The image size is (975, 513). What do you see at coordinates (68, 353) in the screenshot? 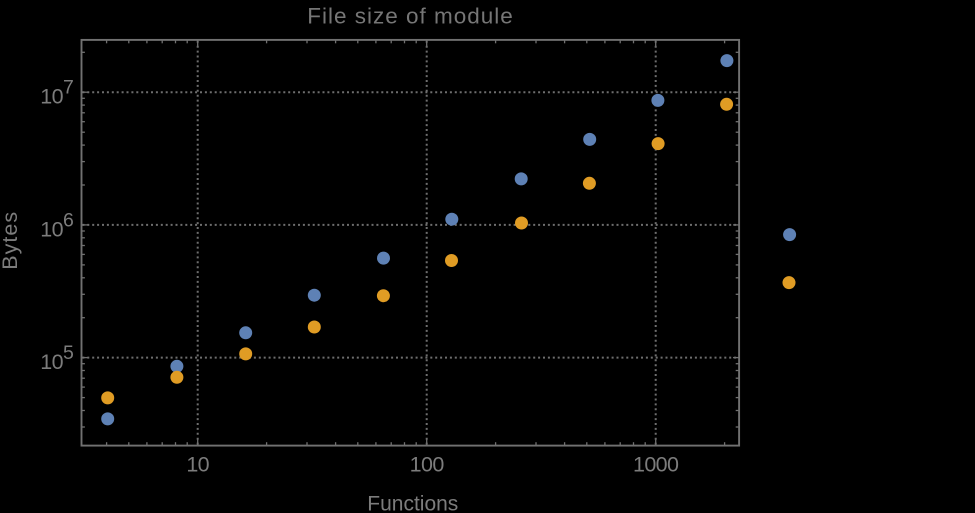
I see `svg-text: 5` at bounding box center [68, 353].